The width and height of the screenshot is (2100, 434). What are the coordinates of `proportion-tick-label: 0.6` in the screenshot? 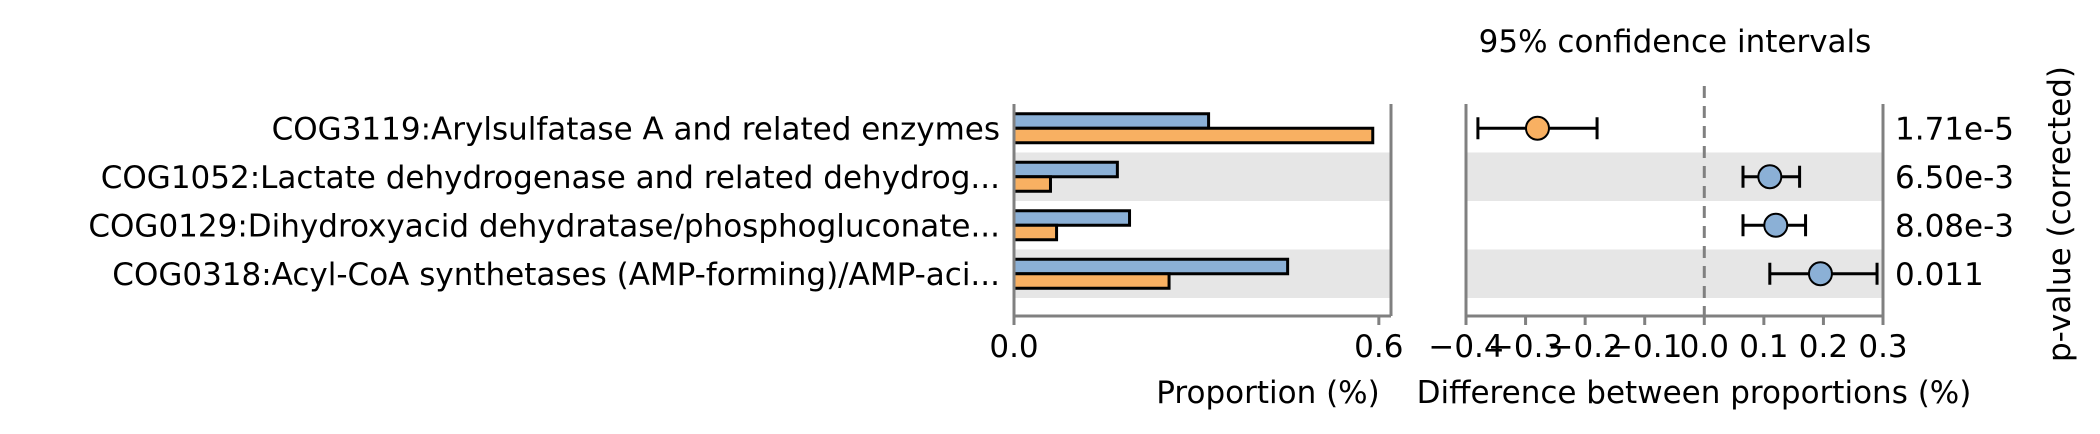 It's located at (1378, 347).